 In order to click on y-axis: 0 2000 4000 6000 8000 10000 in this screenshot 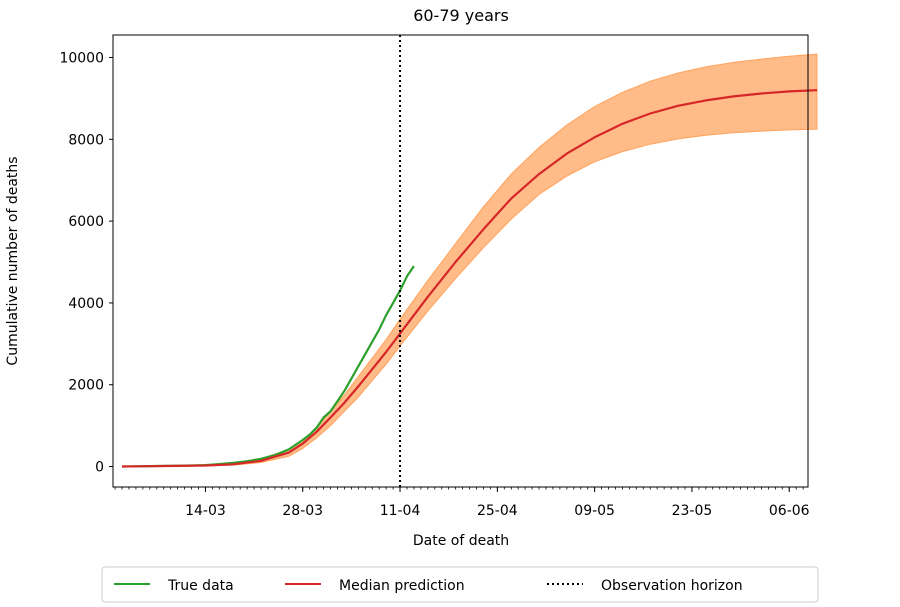, I will do `click(86, 263)`.